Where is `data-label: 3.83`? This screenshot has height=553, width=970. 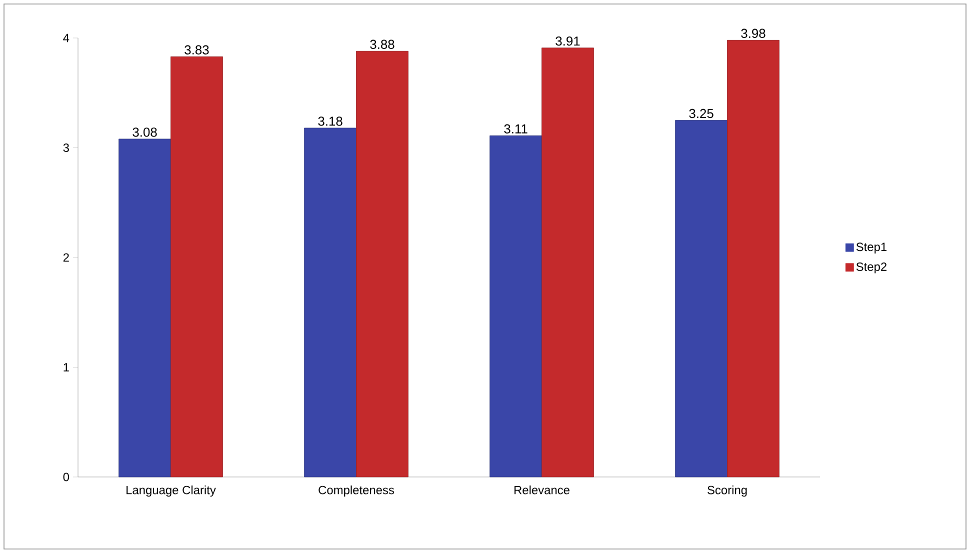
data-label: 3.83 is located at coordinates (196, 49).